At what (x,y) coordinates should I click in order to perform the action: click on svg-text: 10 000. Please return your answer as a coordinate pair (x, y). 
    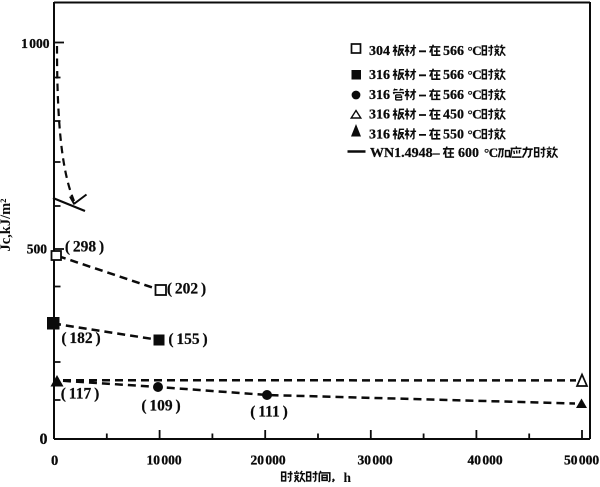
    Looking at the image, I should click on (163, 460).